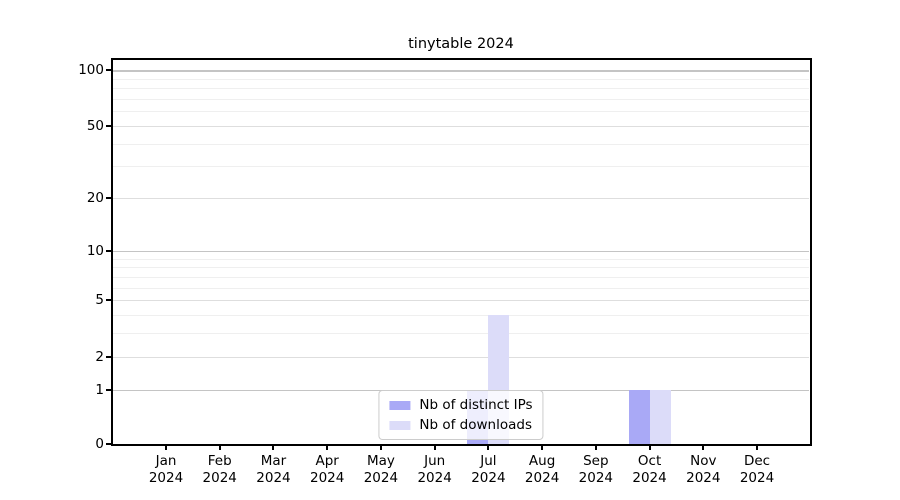 This screenshot has height=500, width=900. What do you see at coordinates (95, 250) in the screenshot?
I see `y-tick-label: 10` at bounding box center [95, 250].